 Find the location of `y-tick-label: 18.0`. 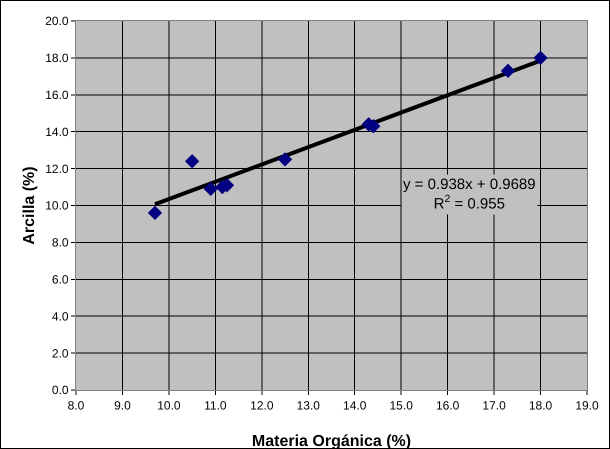

y-tick-label: 18.0 is located at coordinates (57, 58).